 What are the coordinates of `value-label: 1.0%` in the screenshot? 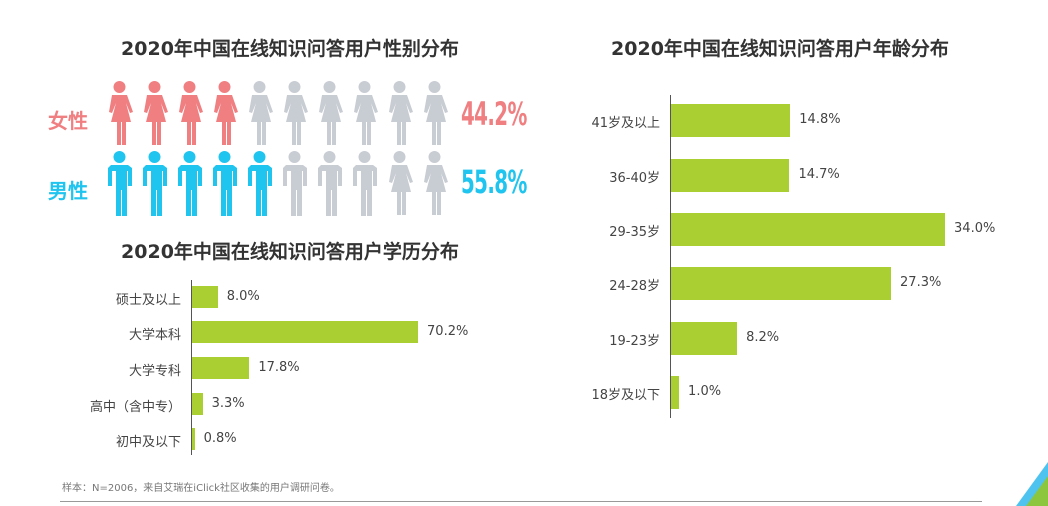 It's located at (705, 391).